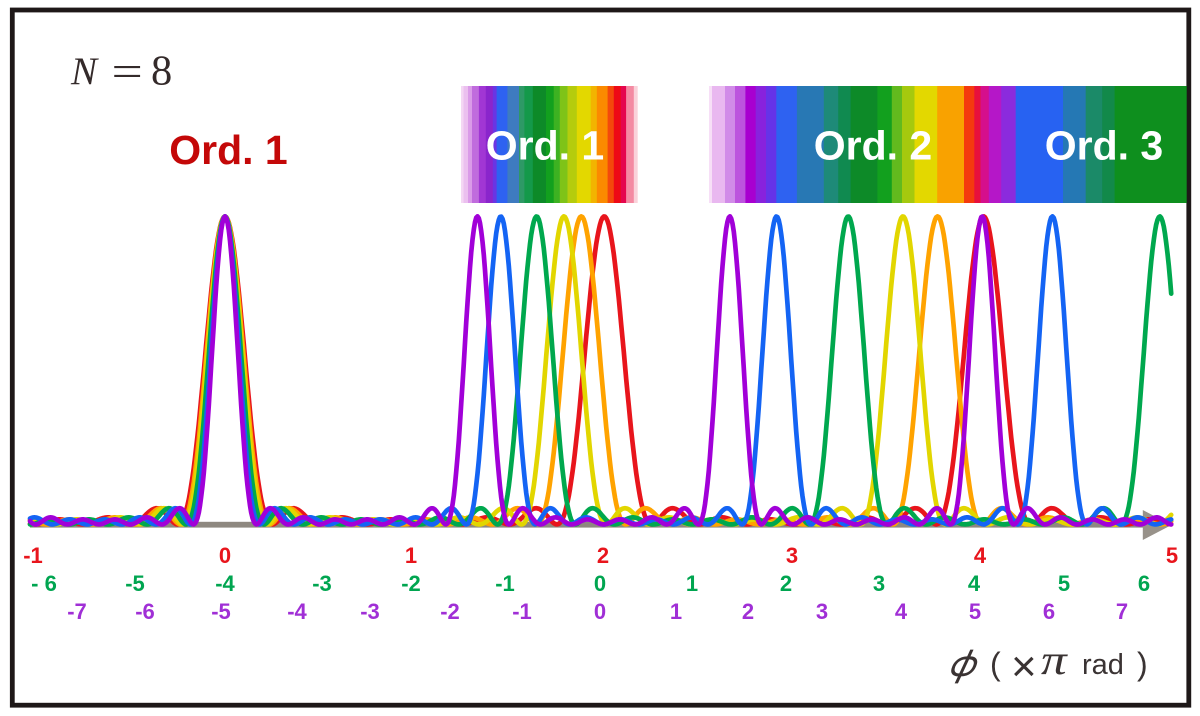 This screenshot has height=716, width=1200. Describe the element at coordinates (161, 71) in the screenshot. I see `svg-text: 8` at that location.